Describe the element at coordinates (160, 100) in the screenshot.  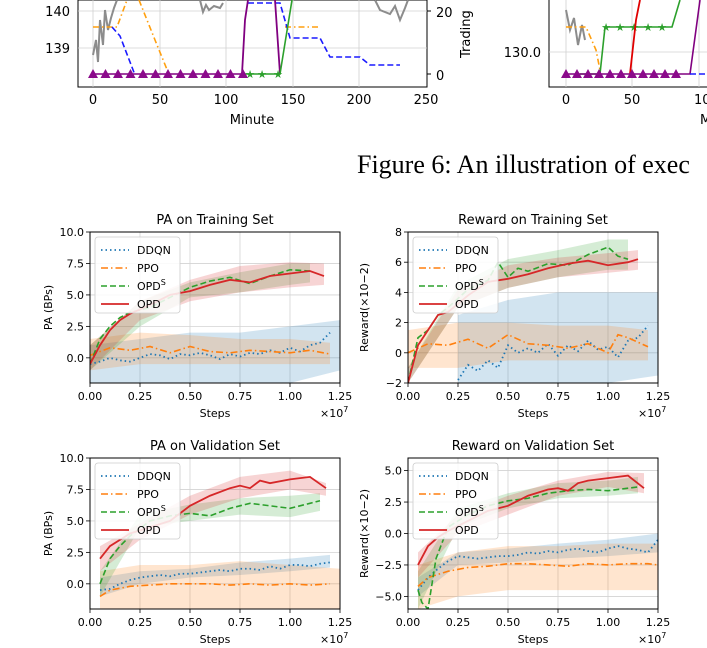
I see `tl-xtick-1: 50` at that location.